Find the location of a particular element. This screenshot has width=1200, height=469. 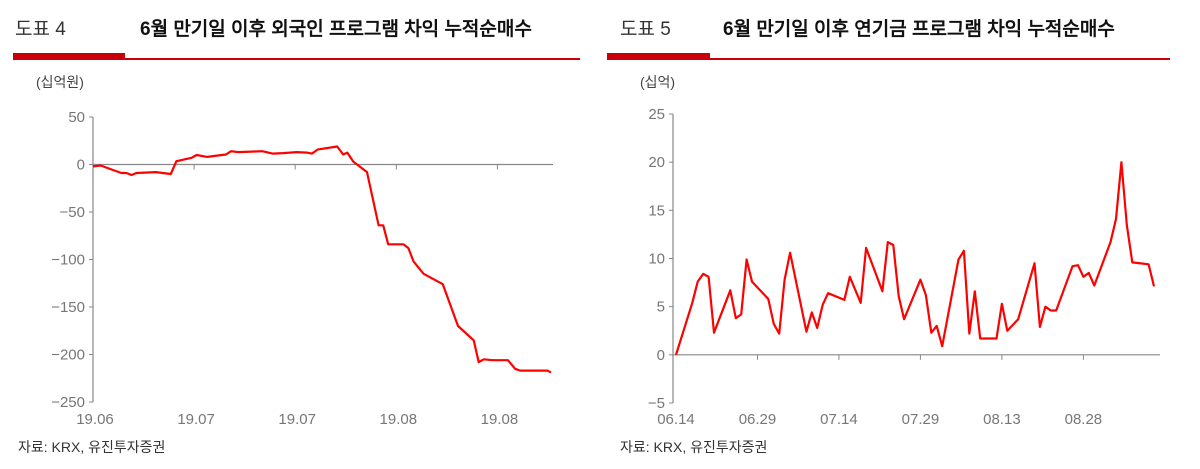

figure-number: 도표 4 is located at coordinates (40, 29).